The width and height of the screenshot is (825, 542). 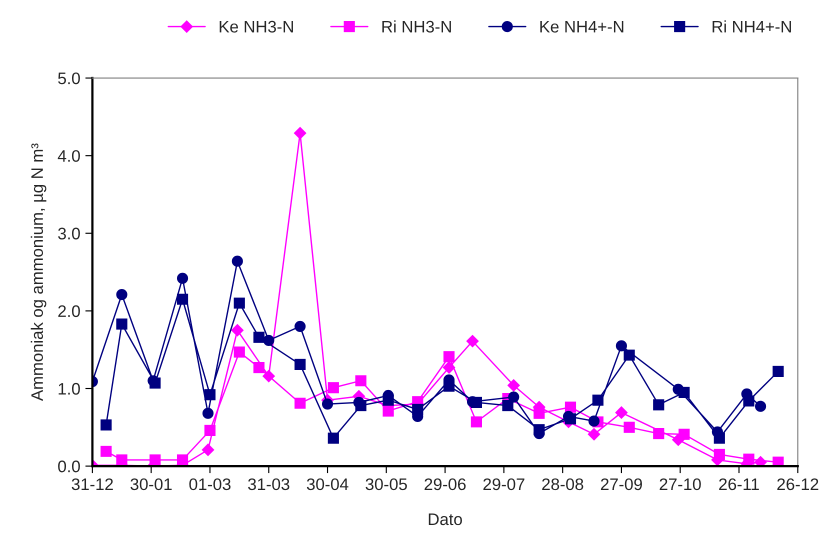 I want to click on x-tick-label: 26-12, so click(x=797, y=484).